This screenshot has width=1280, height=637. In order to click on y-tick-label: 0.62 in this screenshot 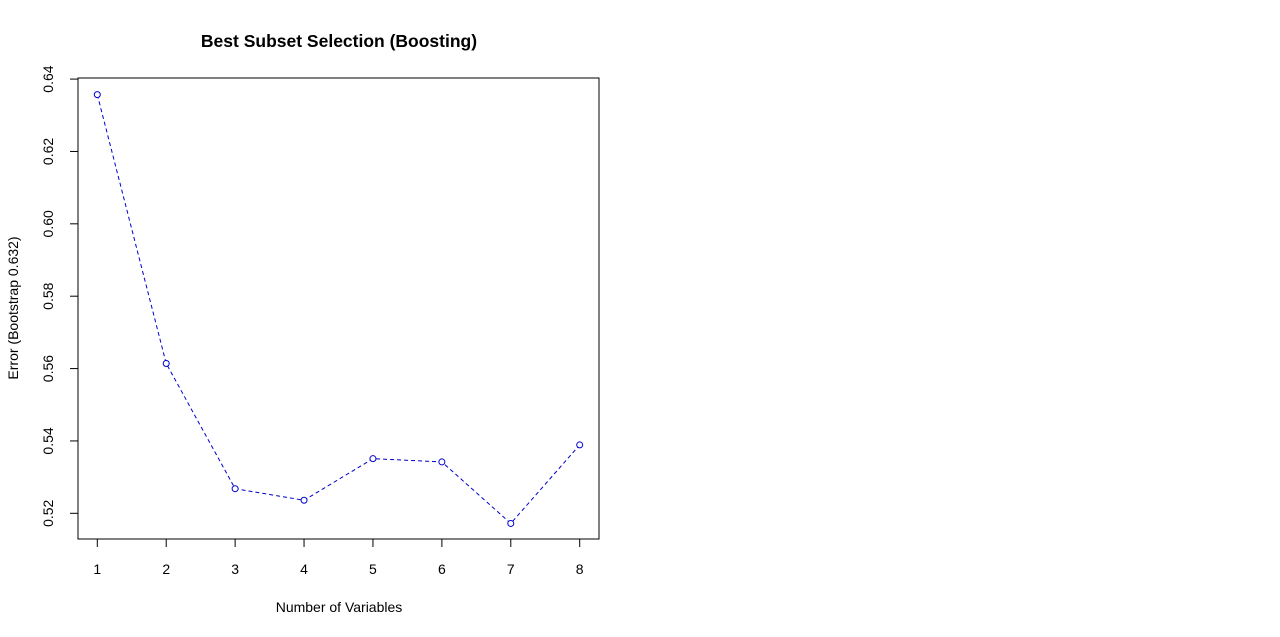, I will do `click(48, 151)`.